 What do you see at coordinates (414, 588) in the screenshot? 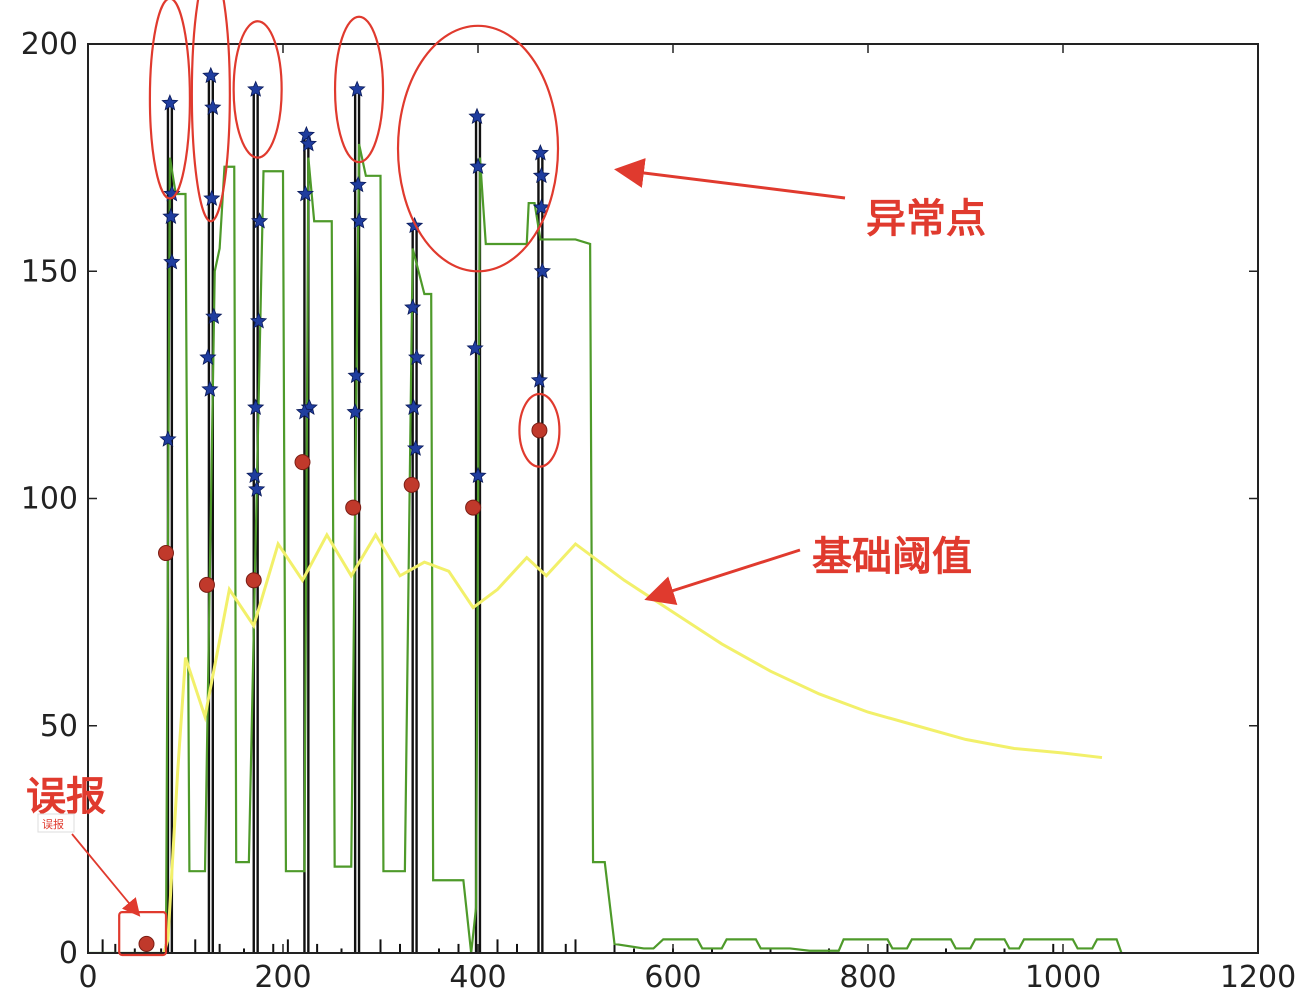
I see `spike-series-segment` at bounding box center [414, 588].